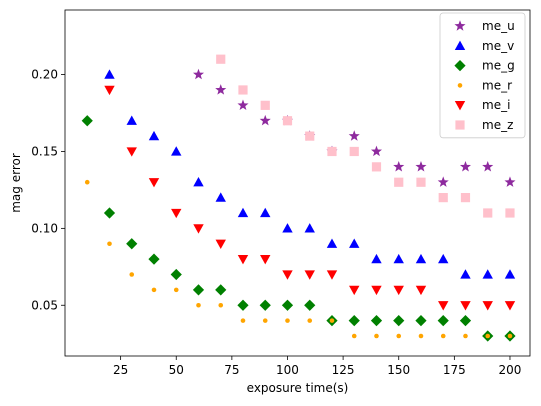 This screenshot has height=406, width=541. Describe the element at coordinates (498, 26) in the screenshot. I see `legend-label: me_u` at that location.